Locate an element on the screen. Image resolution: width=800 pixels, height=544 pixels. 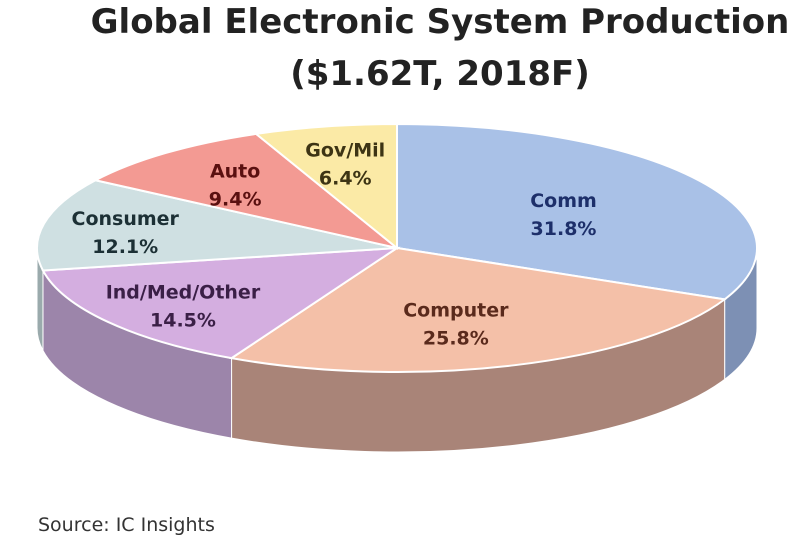
pie-slice-ind-med-other is located at coordinates (221, 303).